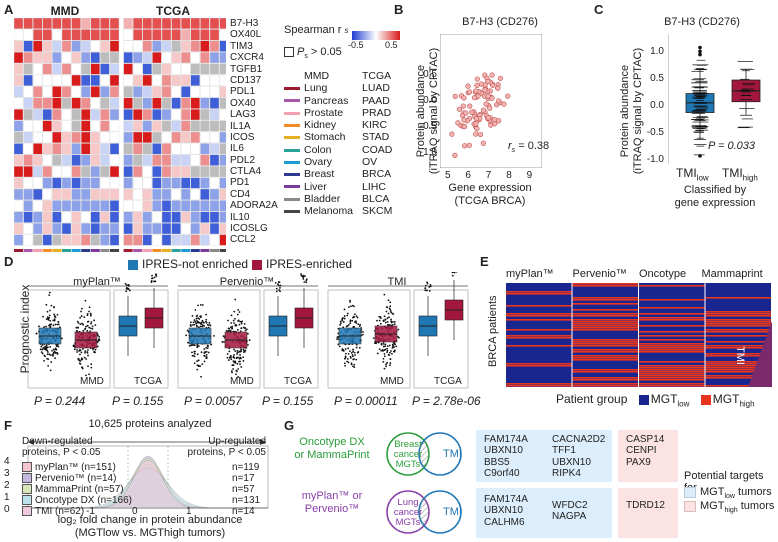 The height and width of the screenshot is (542, 778). What do you see at coordinates (246, 489) in the screenshot?
I see `panel-f-up-counts: n=119 n=17 n=57 n=131 n=14` at bounding box center [246, 489].